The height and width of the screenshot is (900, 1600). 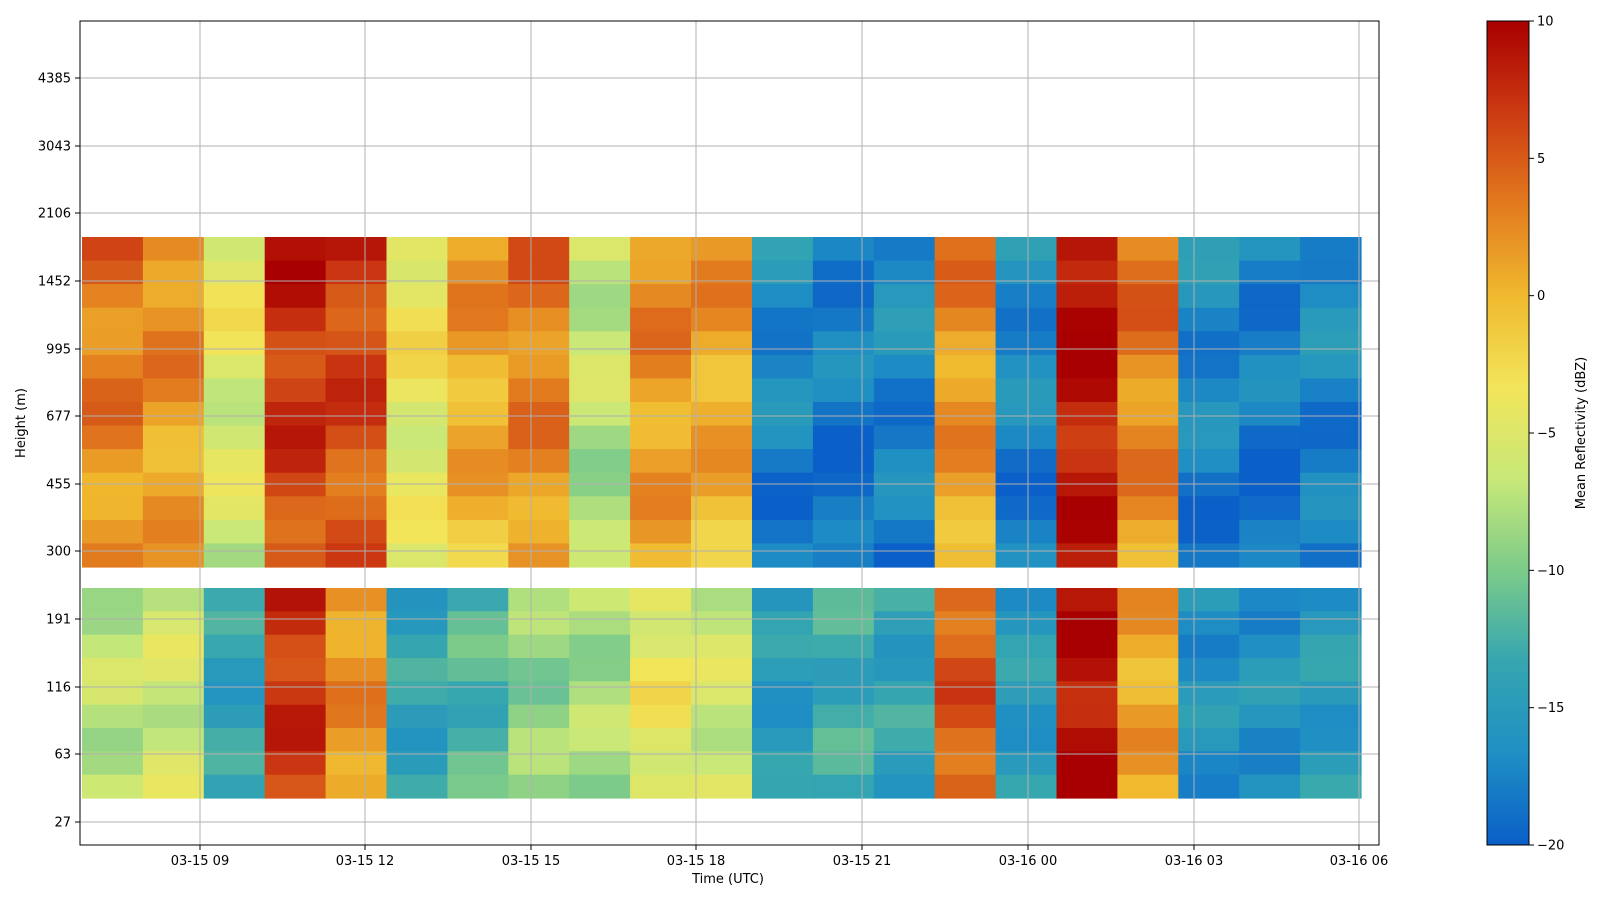 I want to click on colorbar-tick-label: −5, so click(x=1546, y=434).